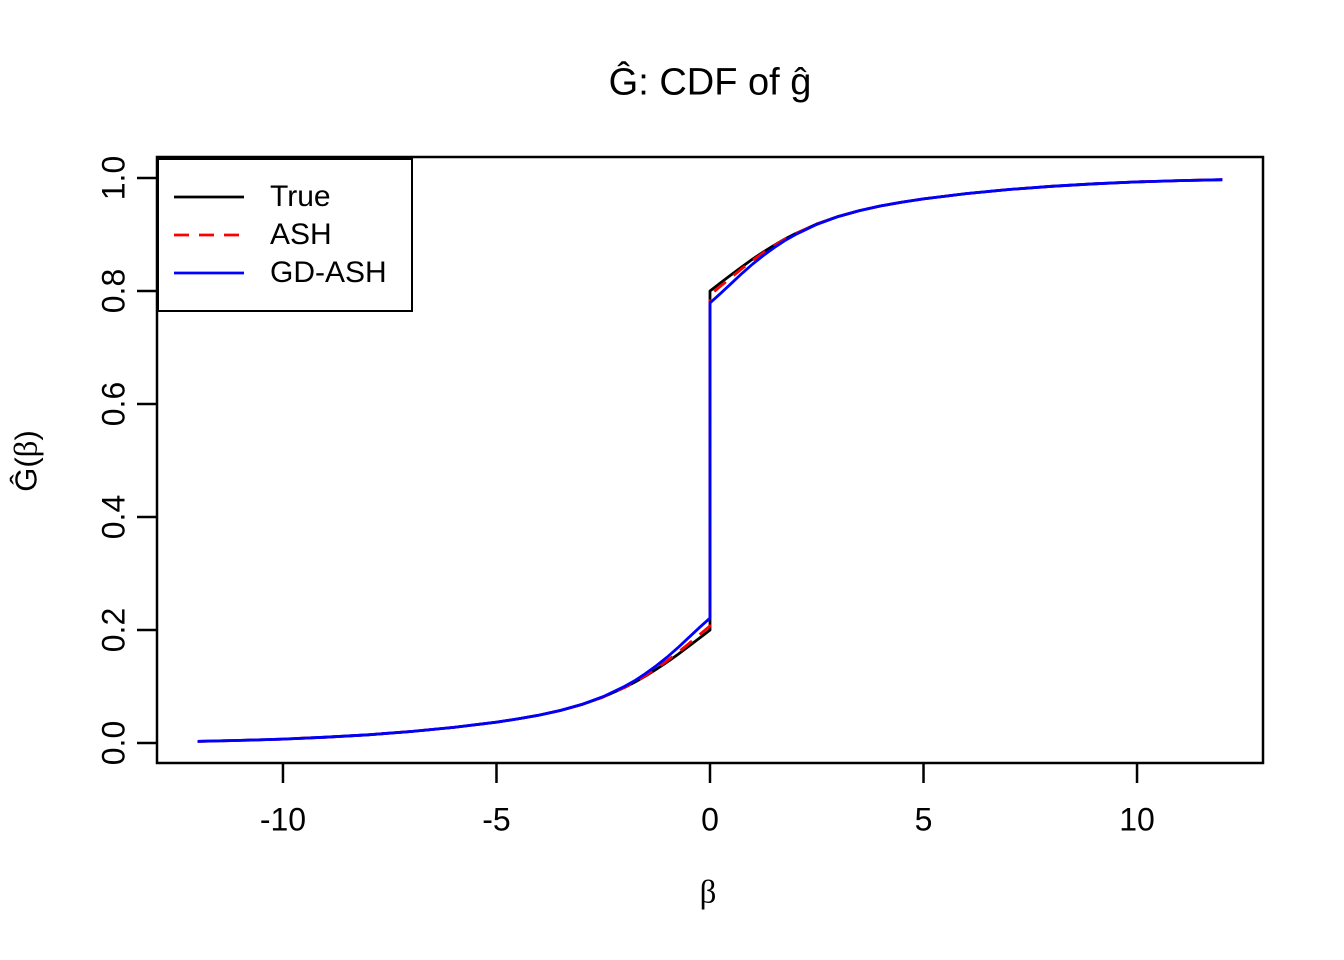 The width and height of the screenshot is (1344, 960). Describe the element at coordinates (209, 235) in the screenshot. I see `legend-line-ash-icon` at that location.